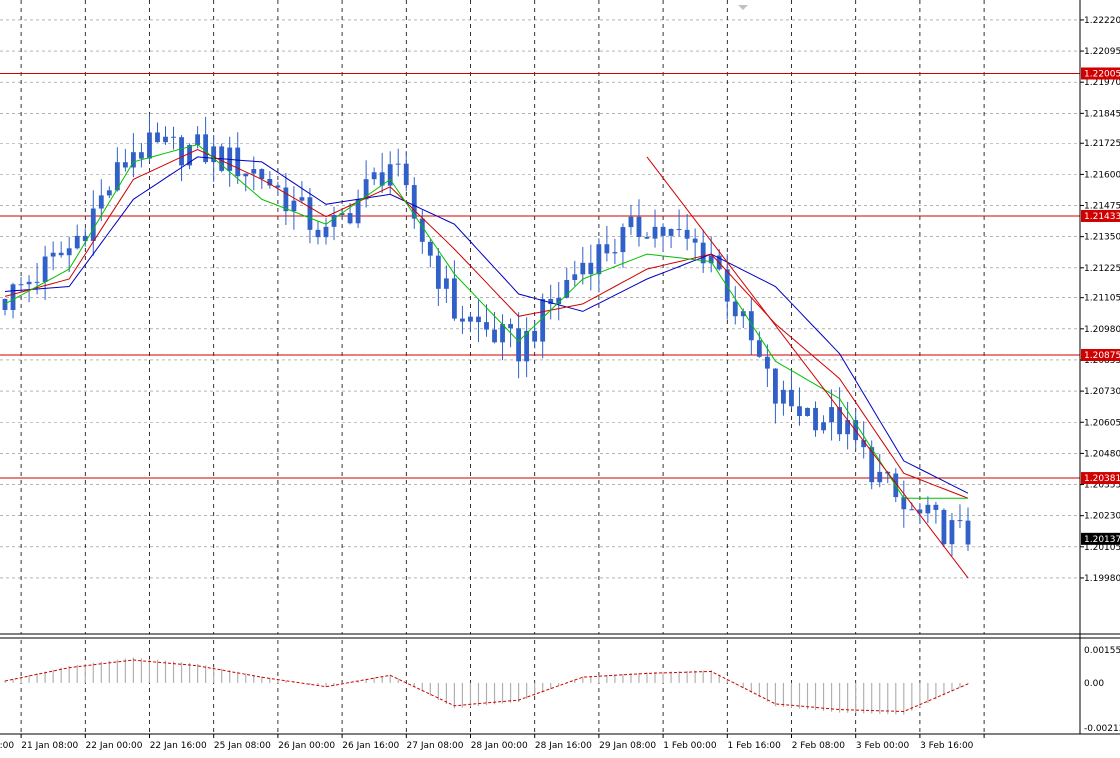 The image size is (1120, 758). What do you see at coordinates (1102, 454) in the screenshot?
I see `price-tick-label: 1.20480` at bounding box center [1102, 454].